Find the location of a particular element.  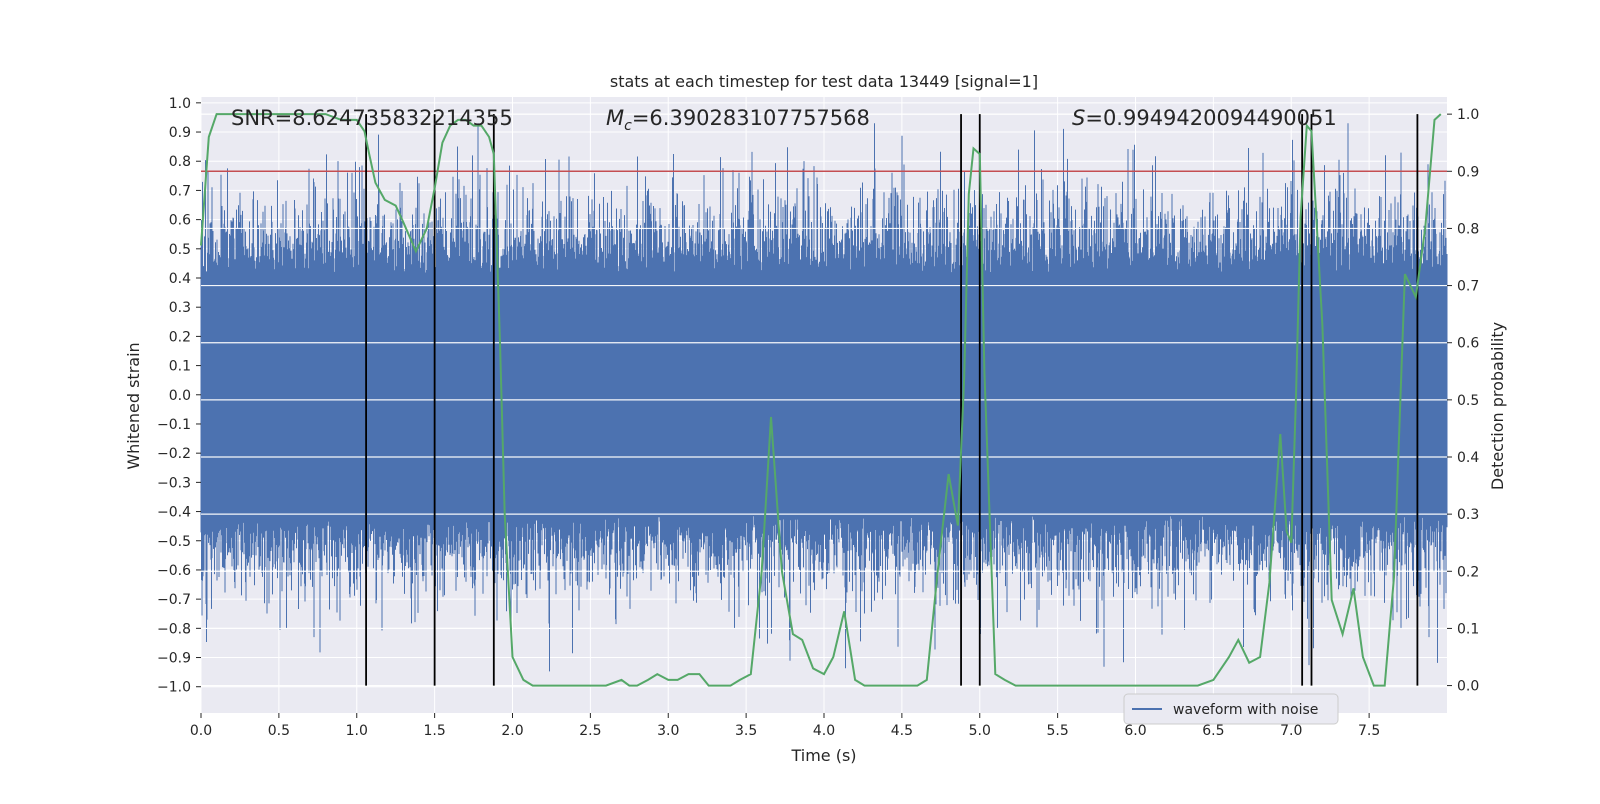

legend-box is located at coordinates (1231, 709).